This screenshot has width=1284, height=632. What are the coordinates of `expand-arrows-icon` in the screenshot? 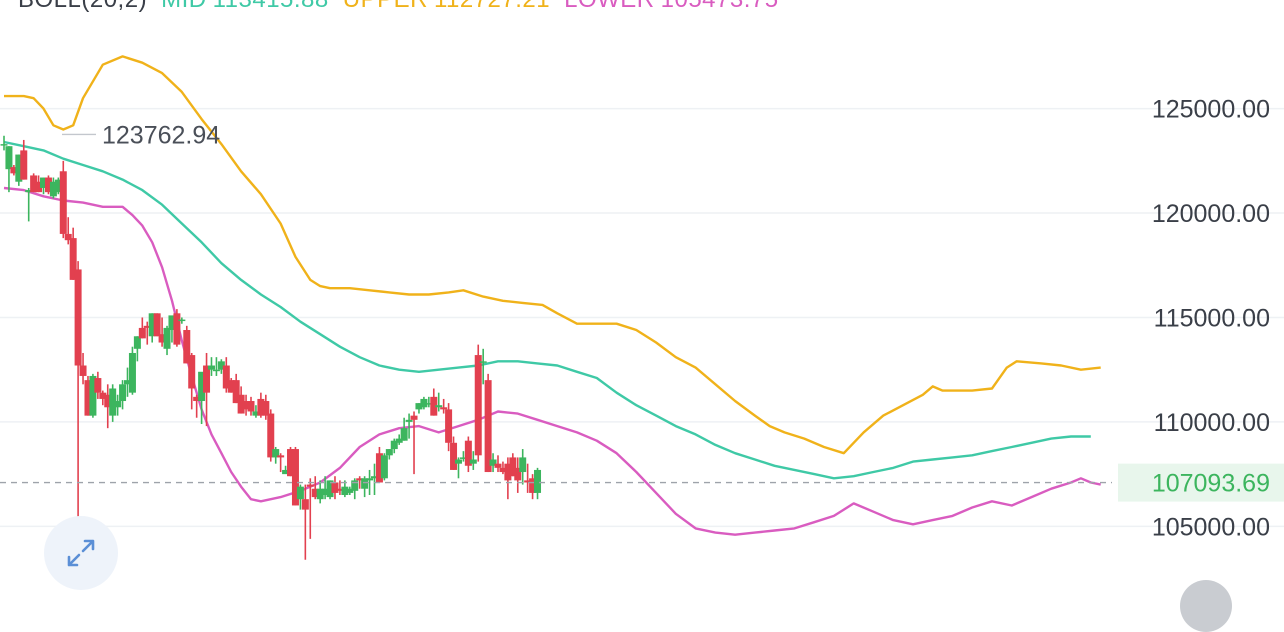 It's located at (81, 553).